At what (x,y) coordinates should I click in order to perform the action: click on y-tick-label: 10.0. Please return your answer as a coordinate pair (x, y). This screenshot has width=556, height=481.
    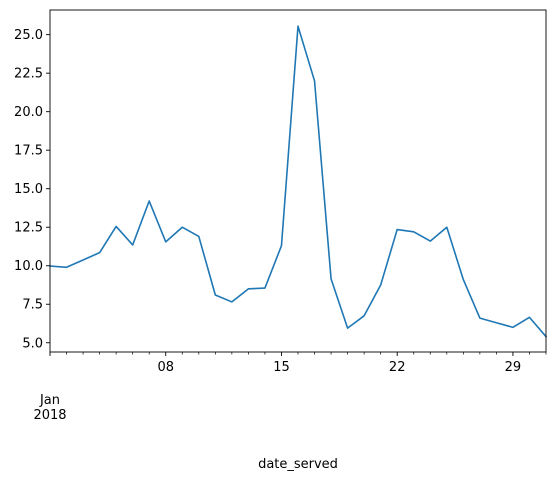
    Looking at the image, I should click on (28, 266).